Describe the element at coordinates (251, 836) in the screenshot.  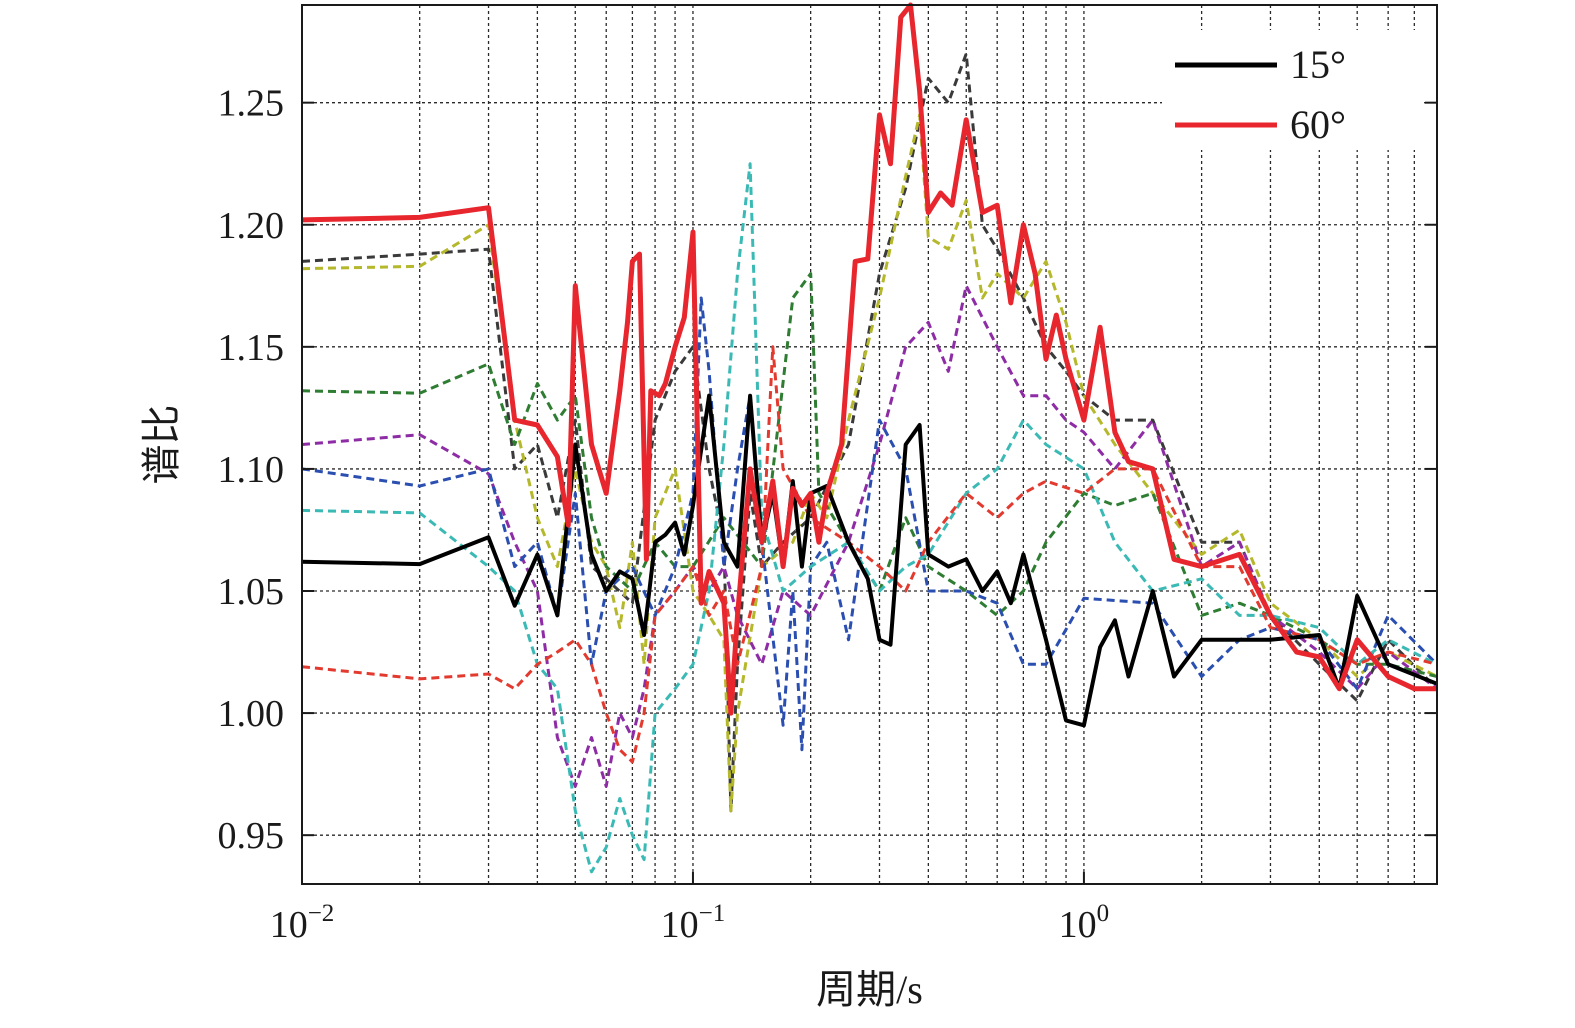
I see `y-tick-label: 0.95` at that location.